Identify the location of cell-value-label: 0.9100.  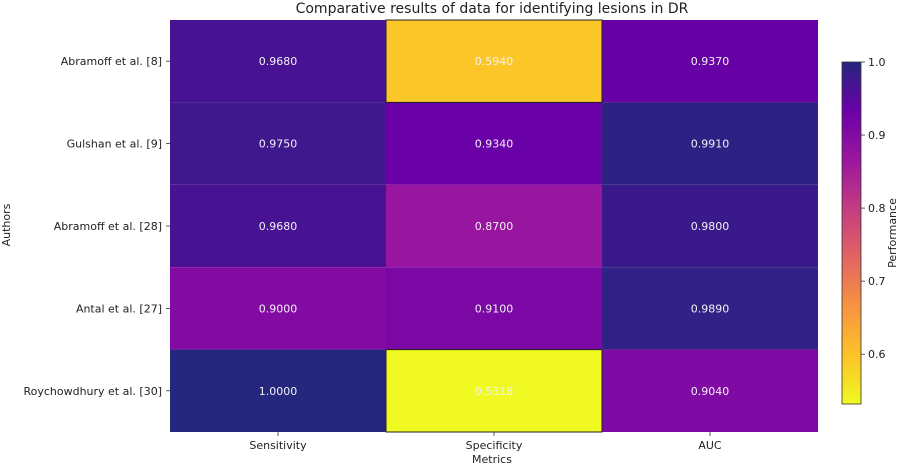
(494, 308).